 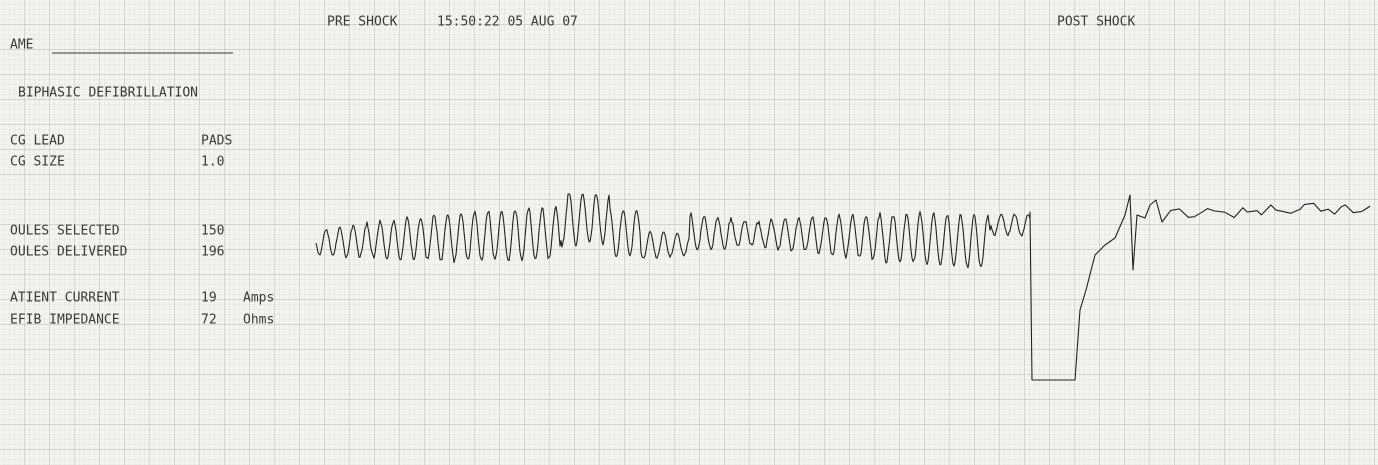 I want to click on setting-value: 1.0, so click(x=212, y=162).